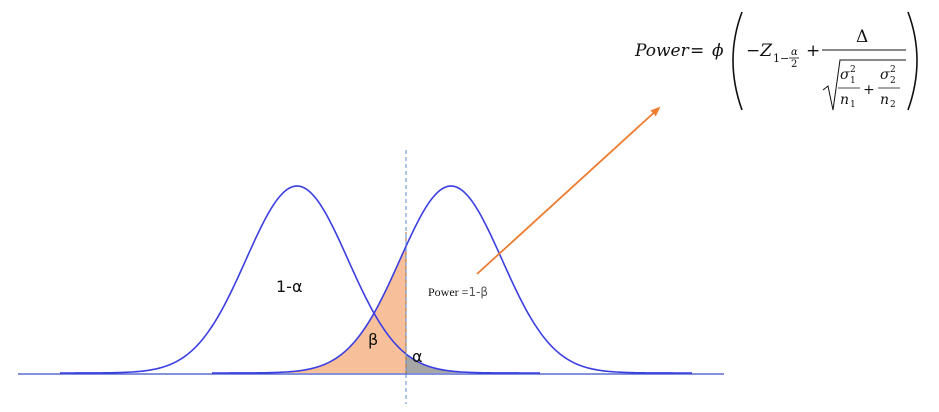  Describe the element at coordinates (893, 81) in the screenshot. I see `formula-sigma2-sub: 2` at that location.